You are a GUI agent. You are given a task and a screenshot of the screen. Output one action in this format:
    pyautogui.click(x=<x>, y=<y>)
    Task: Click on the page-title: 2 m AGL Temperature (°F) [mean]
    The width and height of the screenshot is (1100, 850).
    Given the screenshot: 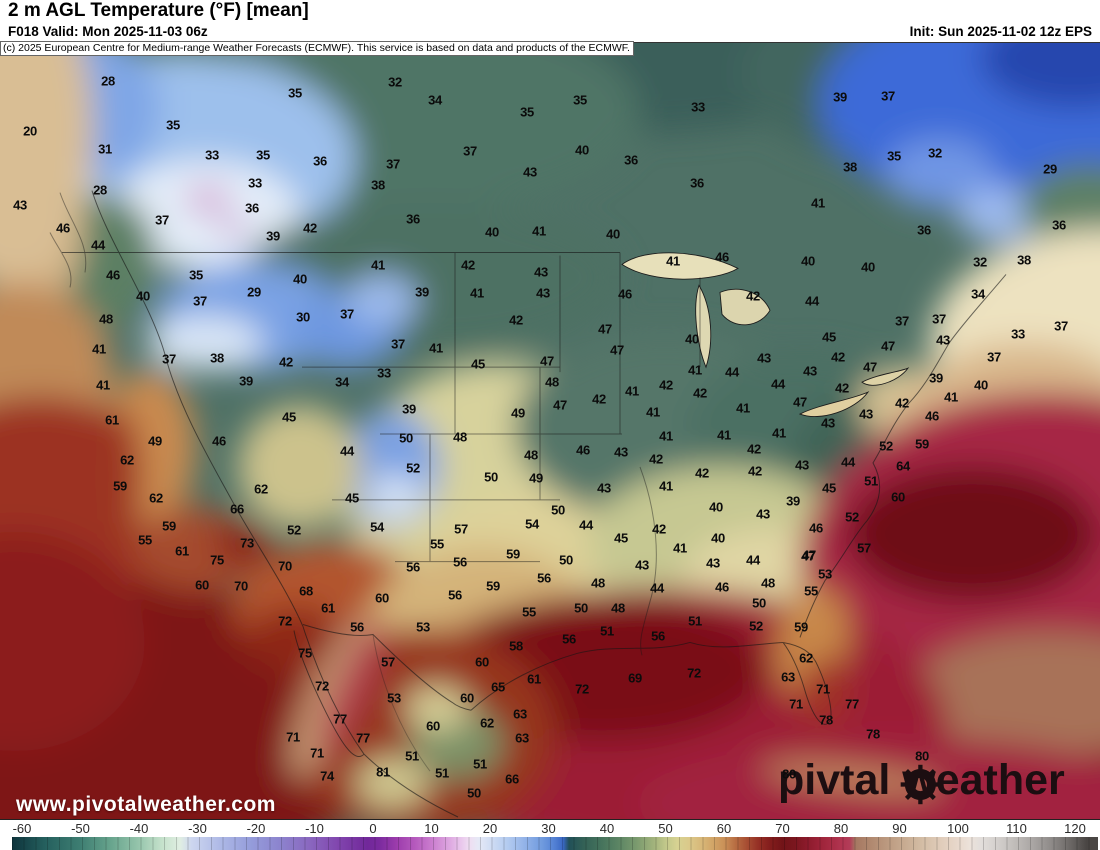 What is the action you would take?
    pyautogui.click(x=158, y=10)
    